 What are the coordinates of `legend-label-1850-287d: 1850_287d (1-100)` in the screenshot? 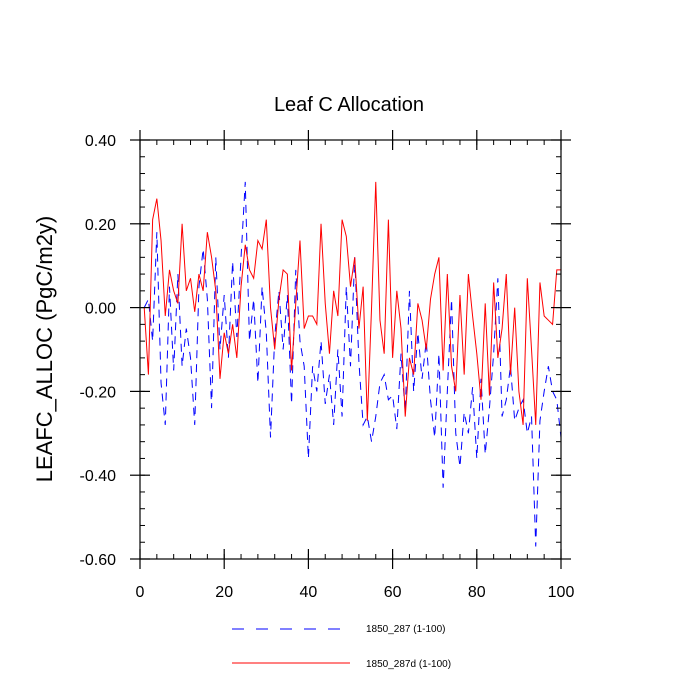 It's located at (408, 664).